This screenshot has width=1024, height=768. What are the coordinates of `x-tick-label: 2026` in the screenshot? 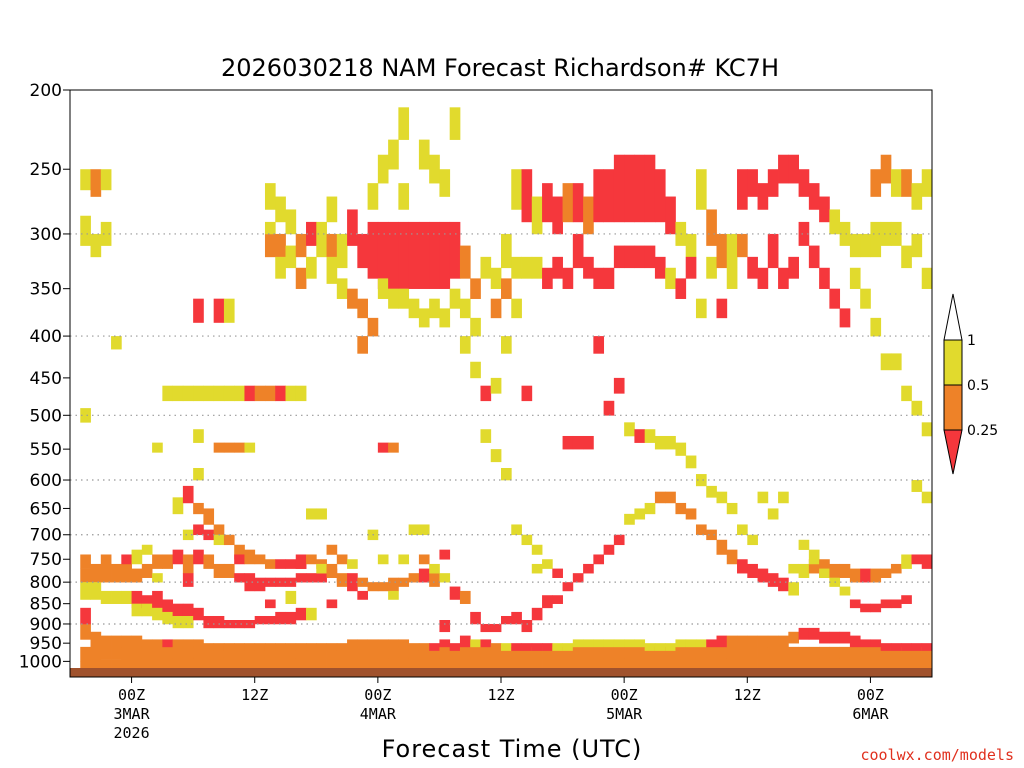 It's located at (132, 733).